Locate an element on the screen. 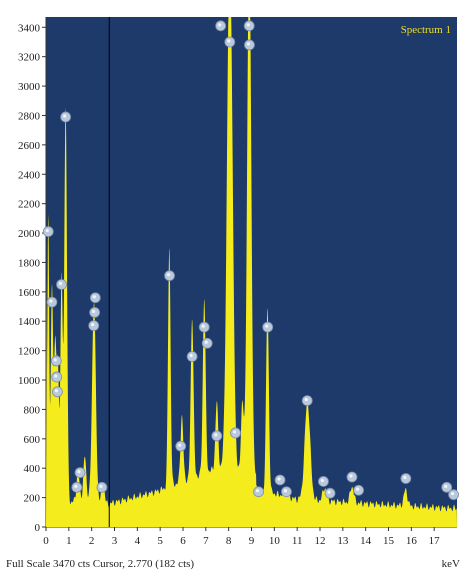  y-tick-label: 2600 is located at coordinates (29, 146).